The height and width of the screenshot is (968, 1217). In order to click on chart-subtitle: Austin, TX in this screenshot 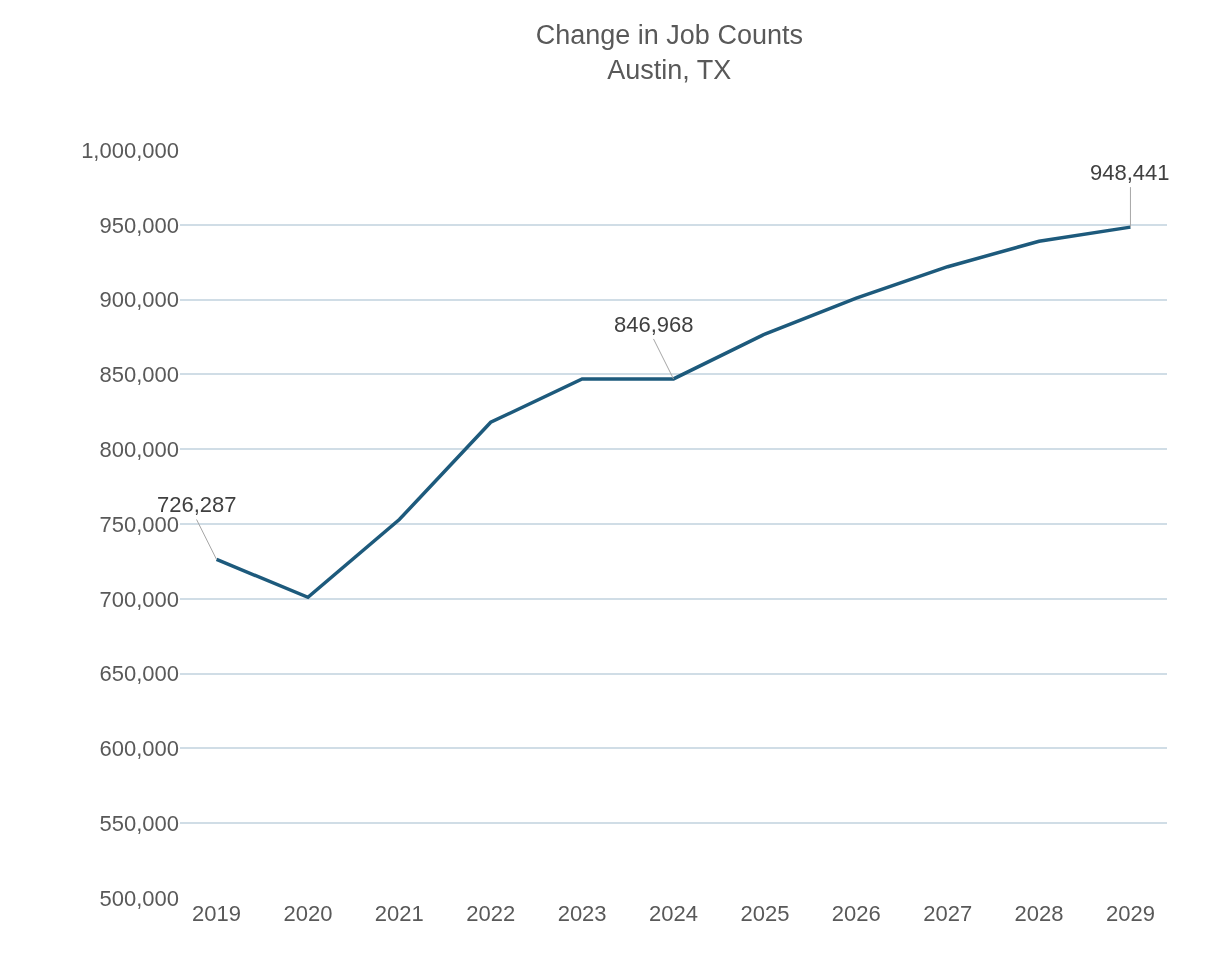, I will do `click(669, 69)`.